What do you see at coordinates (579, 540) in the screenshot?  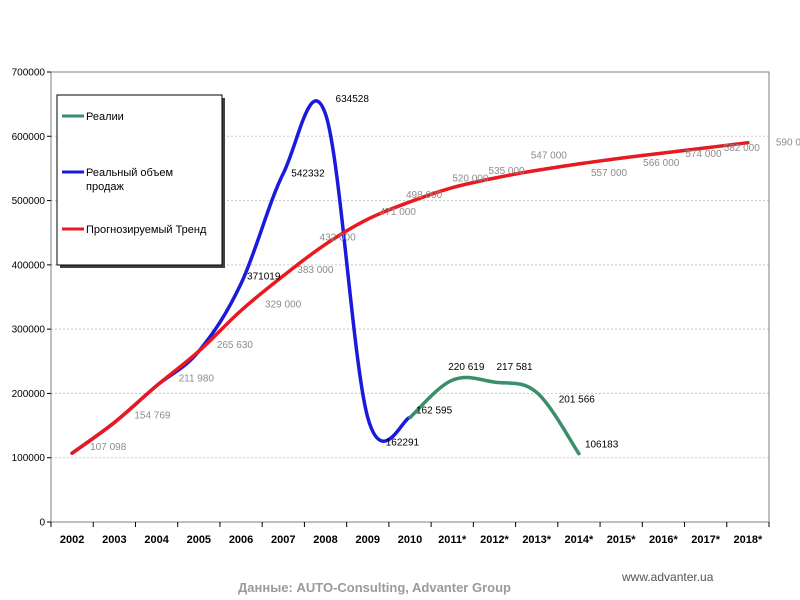 I see `x-tick-label: 2014*` at bounding box center [579, 540].